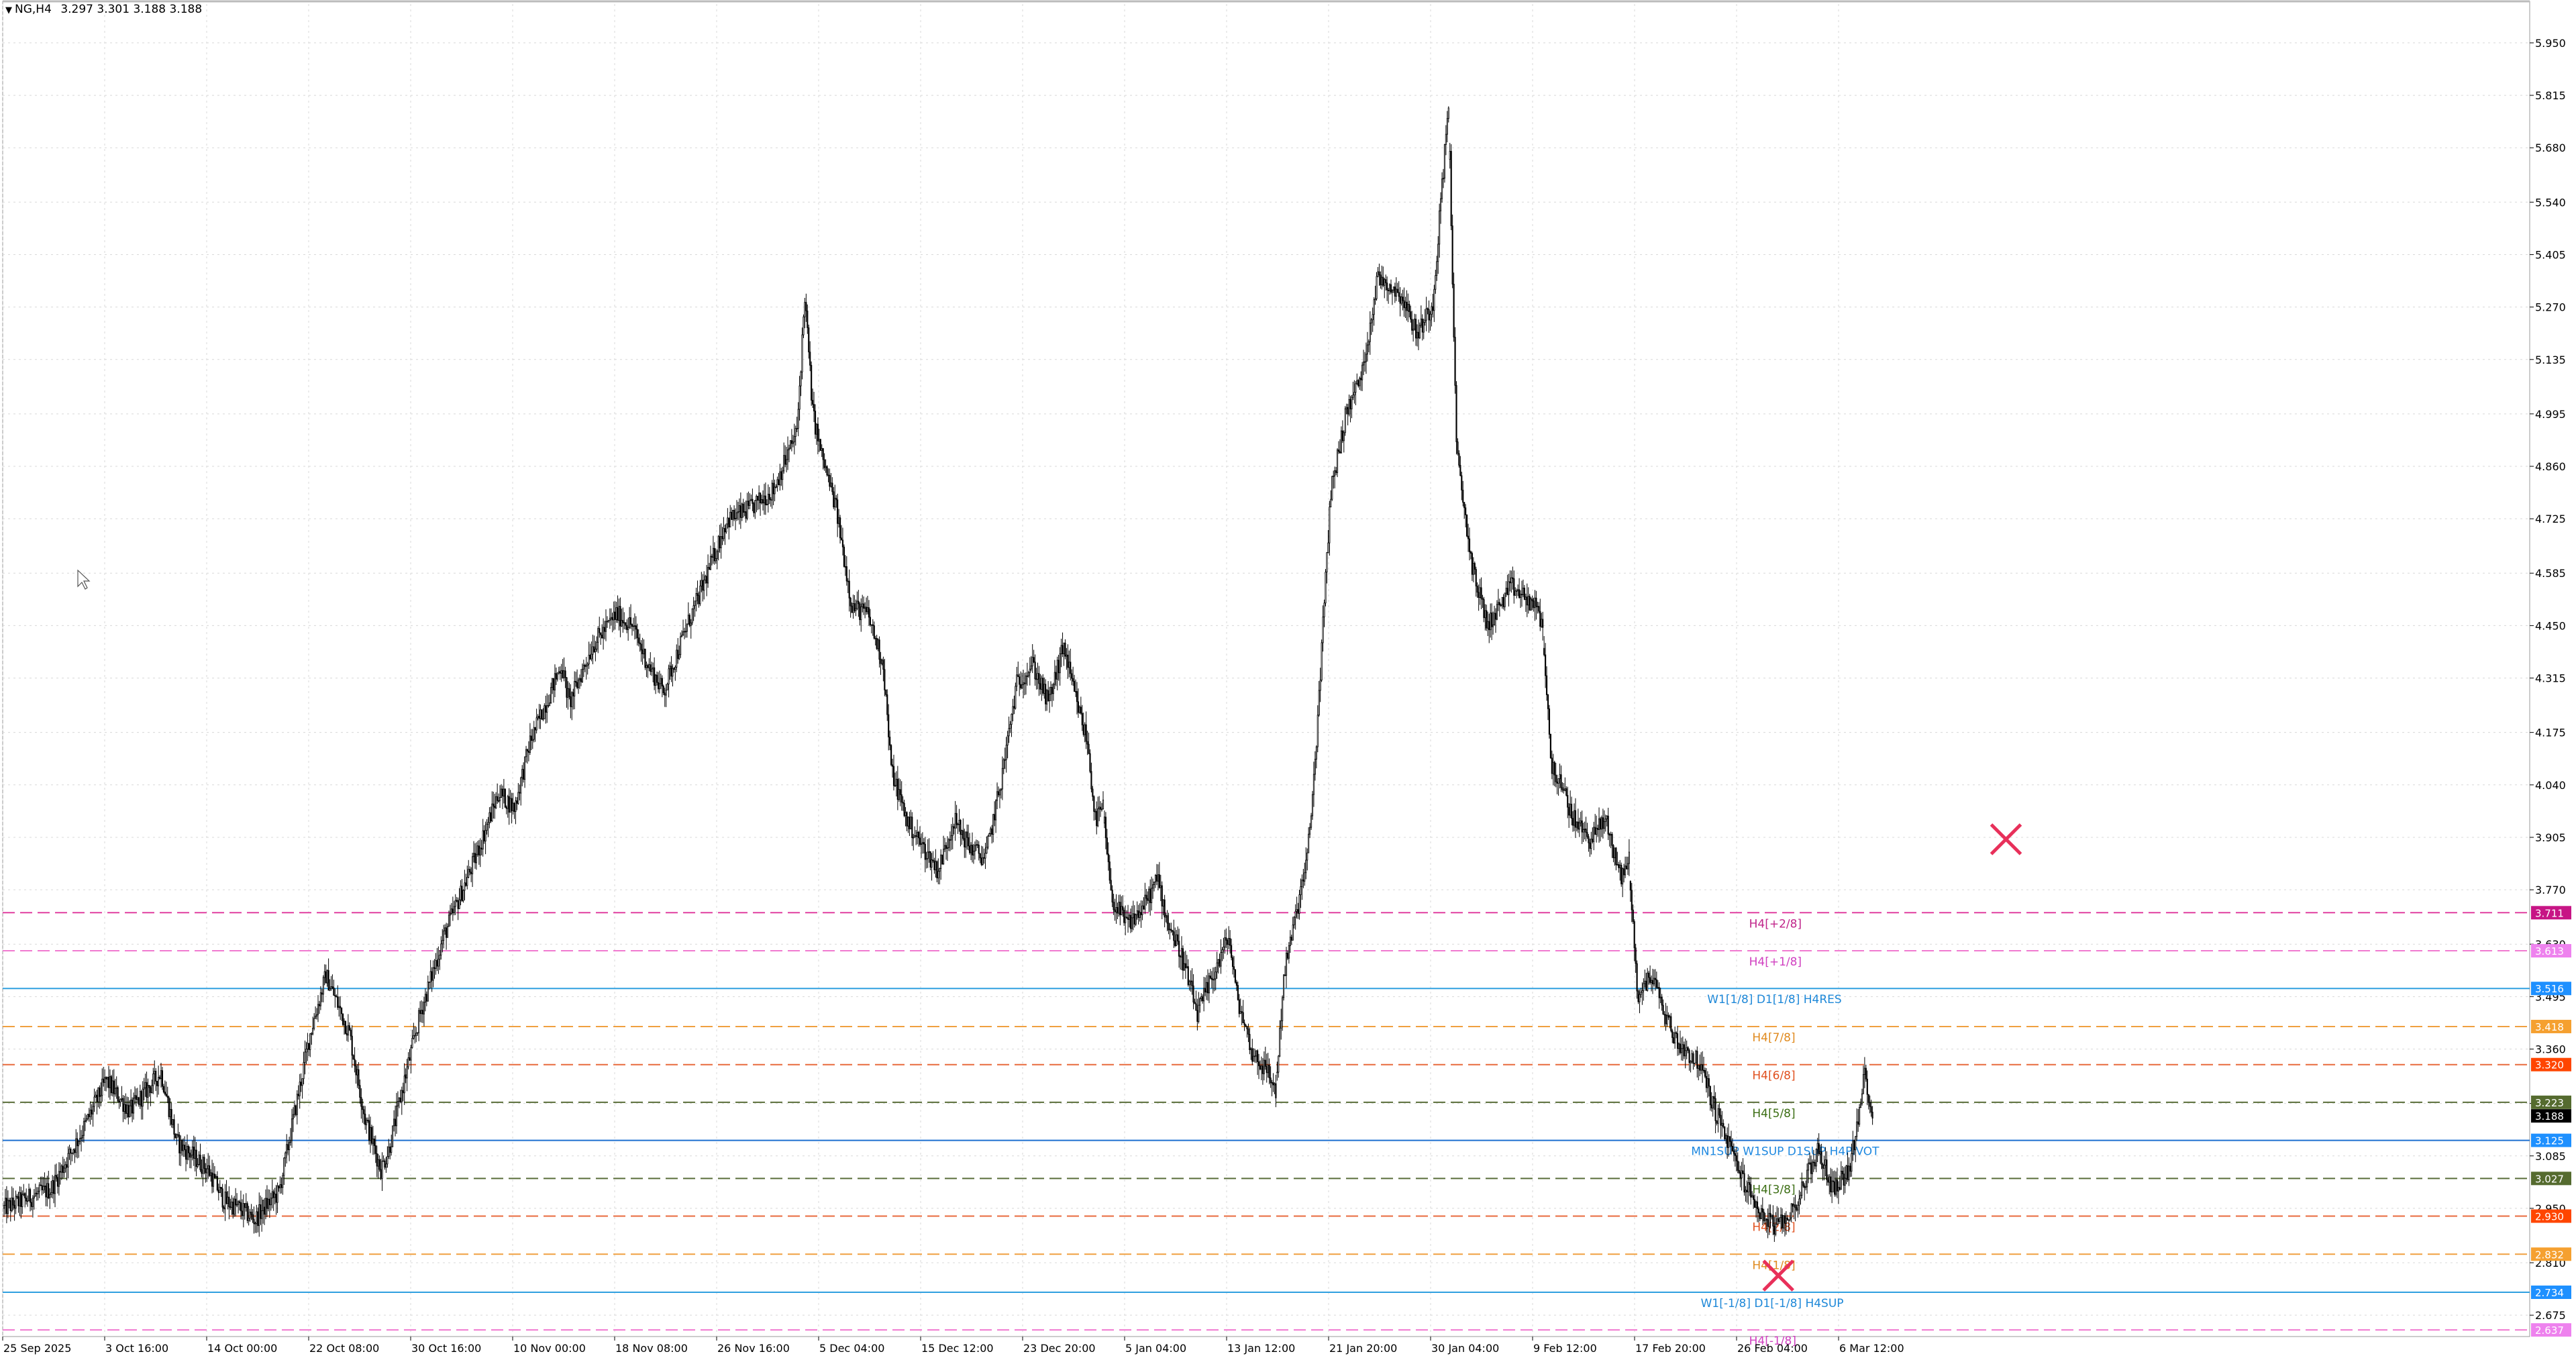 The height and width of the screenshot is (1356, 2576). Describe the element at coordinates (33, 9) in the screenshot. I see `symbol-label: NG,H4` at that location.